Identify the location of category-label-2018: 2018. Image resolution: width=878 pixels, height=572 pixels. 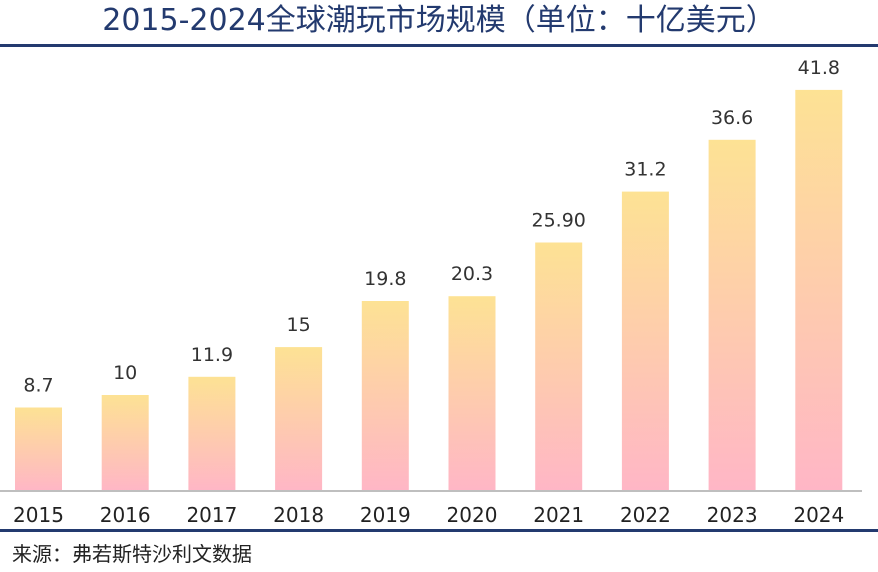
(298, 515).